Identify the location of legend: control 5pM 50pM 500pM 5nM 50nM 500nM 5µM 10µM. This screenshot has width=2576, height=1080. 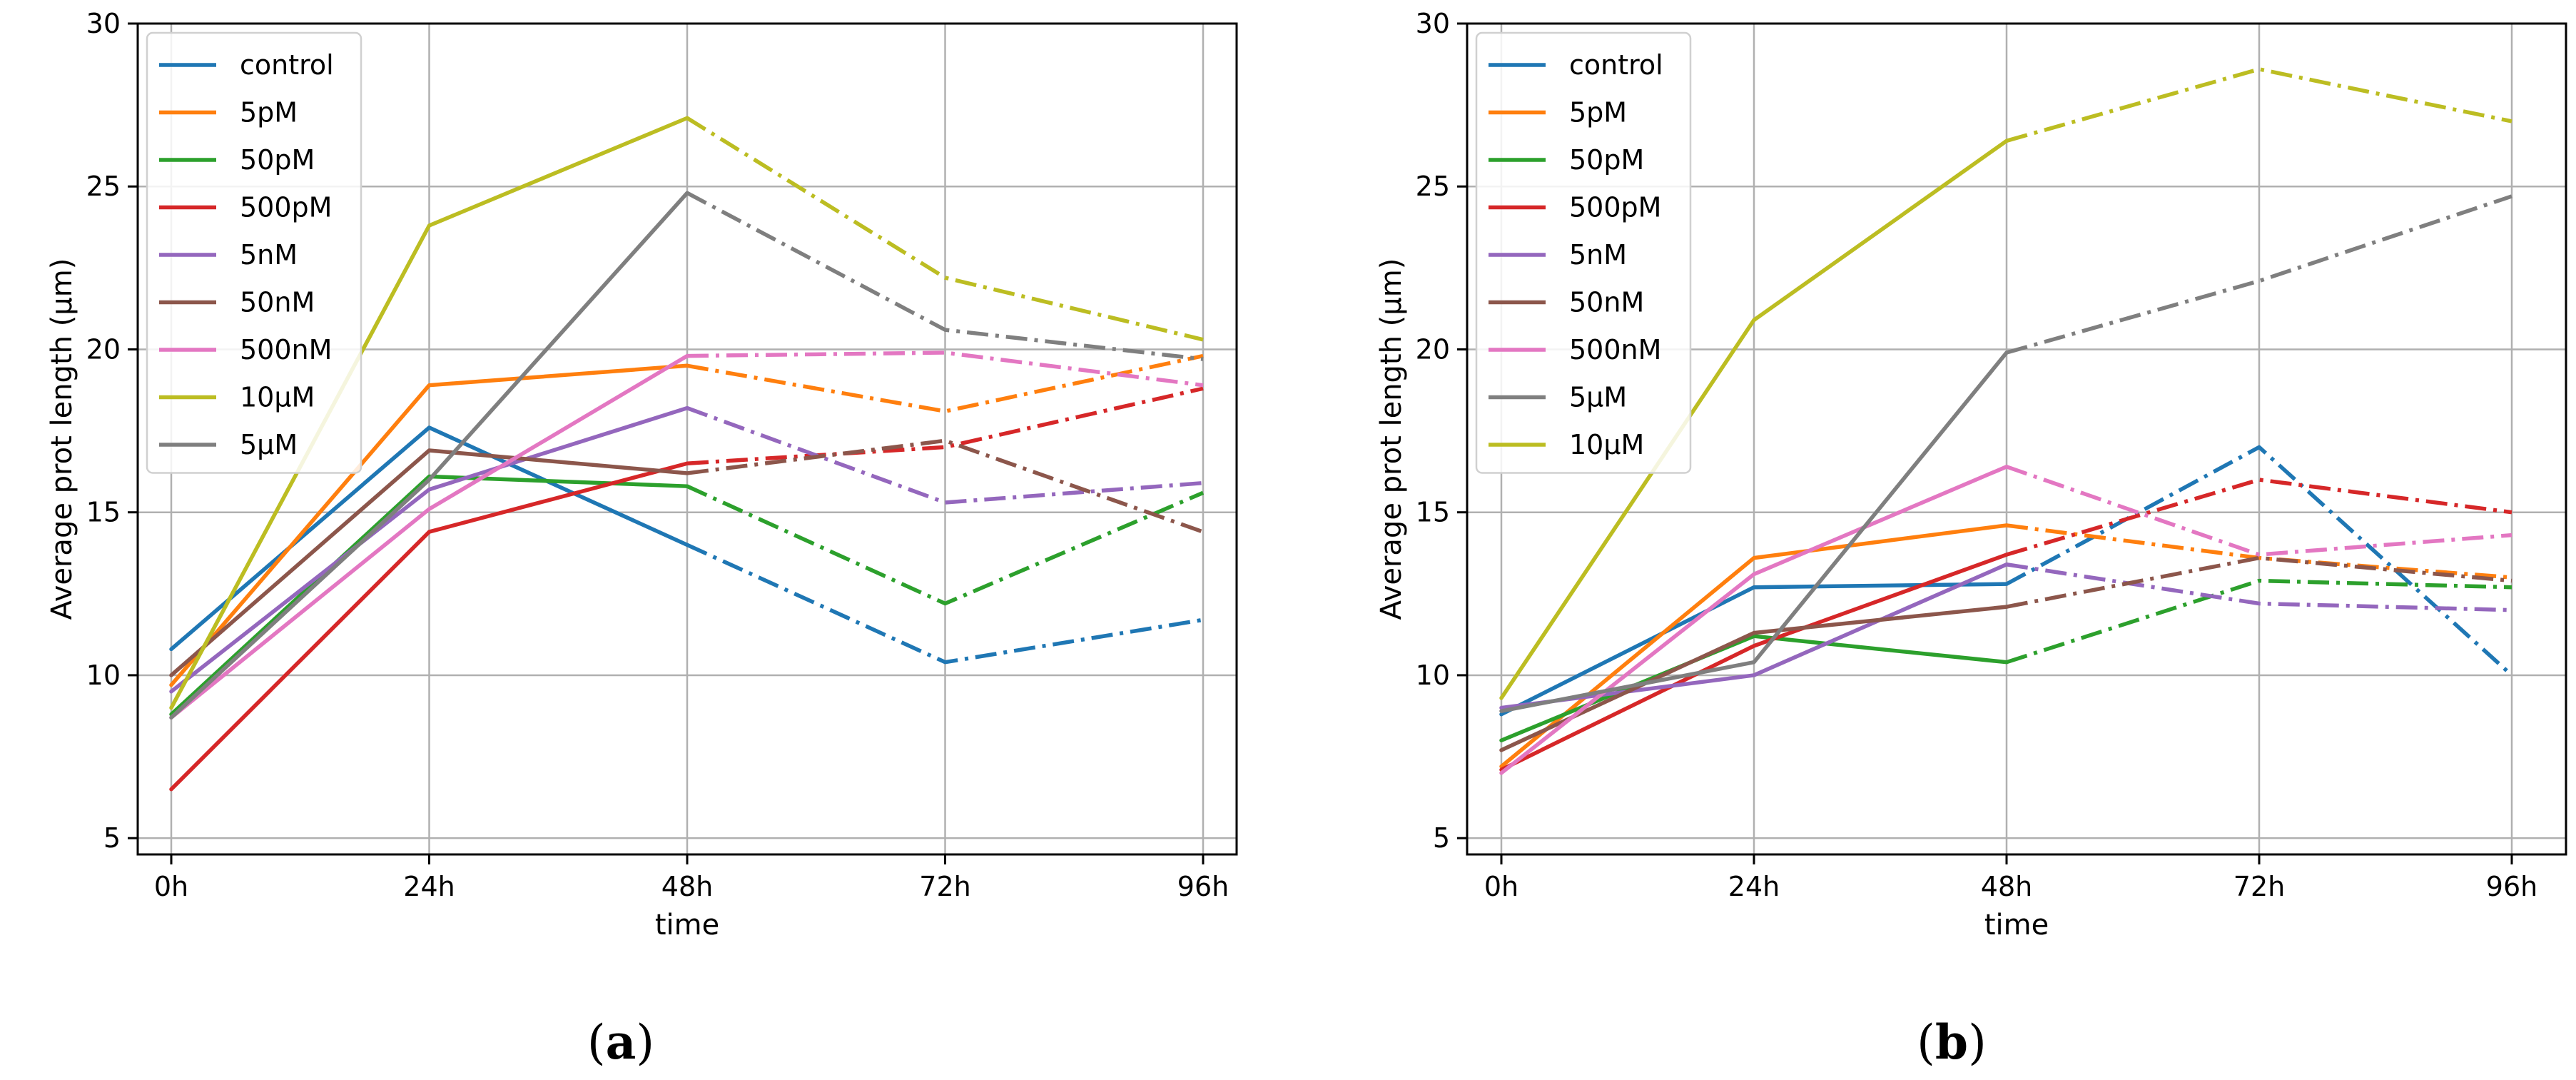
(1583, 252).